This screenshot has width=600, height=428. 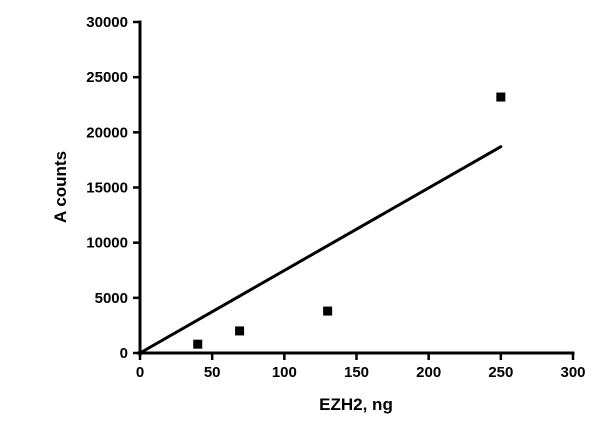 What do you see at coordinates (212, 372) in the screenshot?
I see `x-tick-label: 50` at bounding box center [212, 372].